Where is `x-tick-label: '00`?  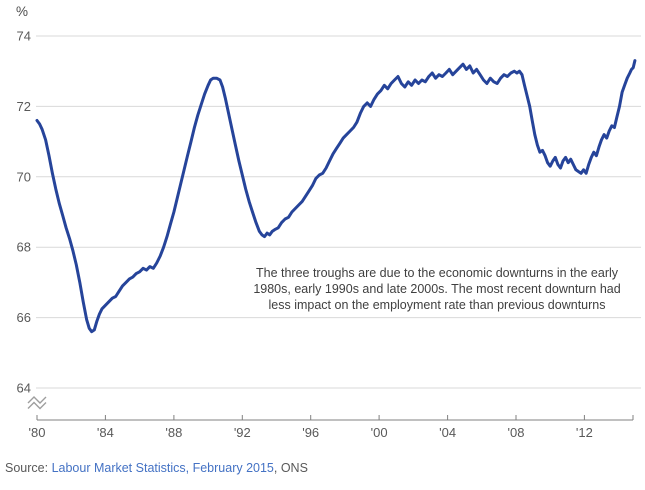
x-tick-label: '00 is located at coordinates (379, 432).